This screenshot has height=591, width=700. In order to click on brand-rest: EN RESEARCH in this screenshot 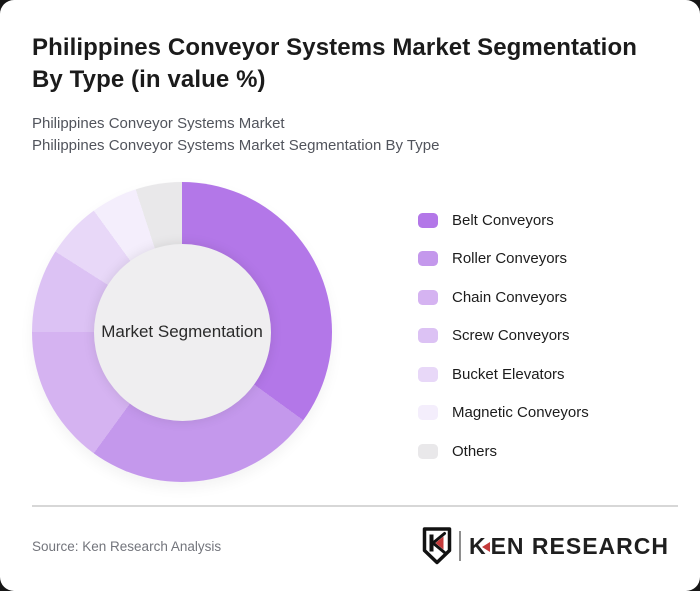, I will do `click(579, 545)`.